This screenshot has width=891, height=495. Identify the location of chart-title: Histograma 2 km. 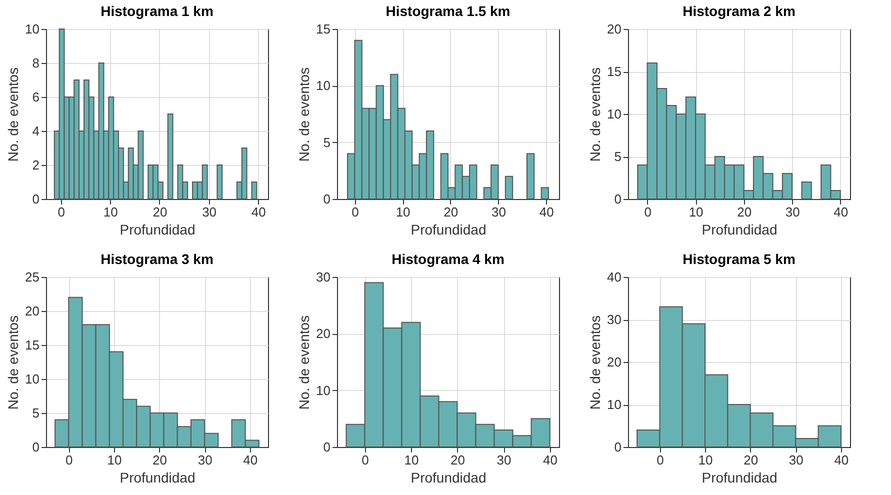
(739, 11).